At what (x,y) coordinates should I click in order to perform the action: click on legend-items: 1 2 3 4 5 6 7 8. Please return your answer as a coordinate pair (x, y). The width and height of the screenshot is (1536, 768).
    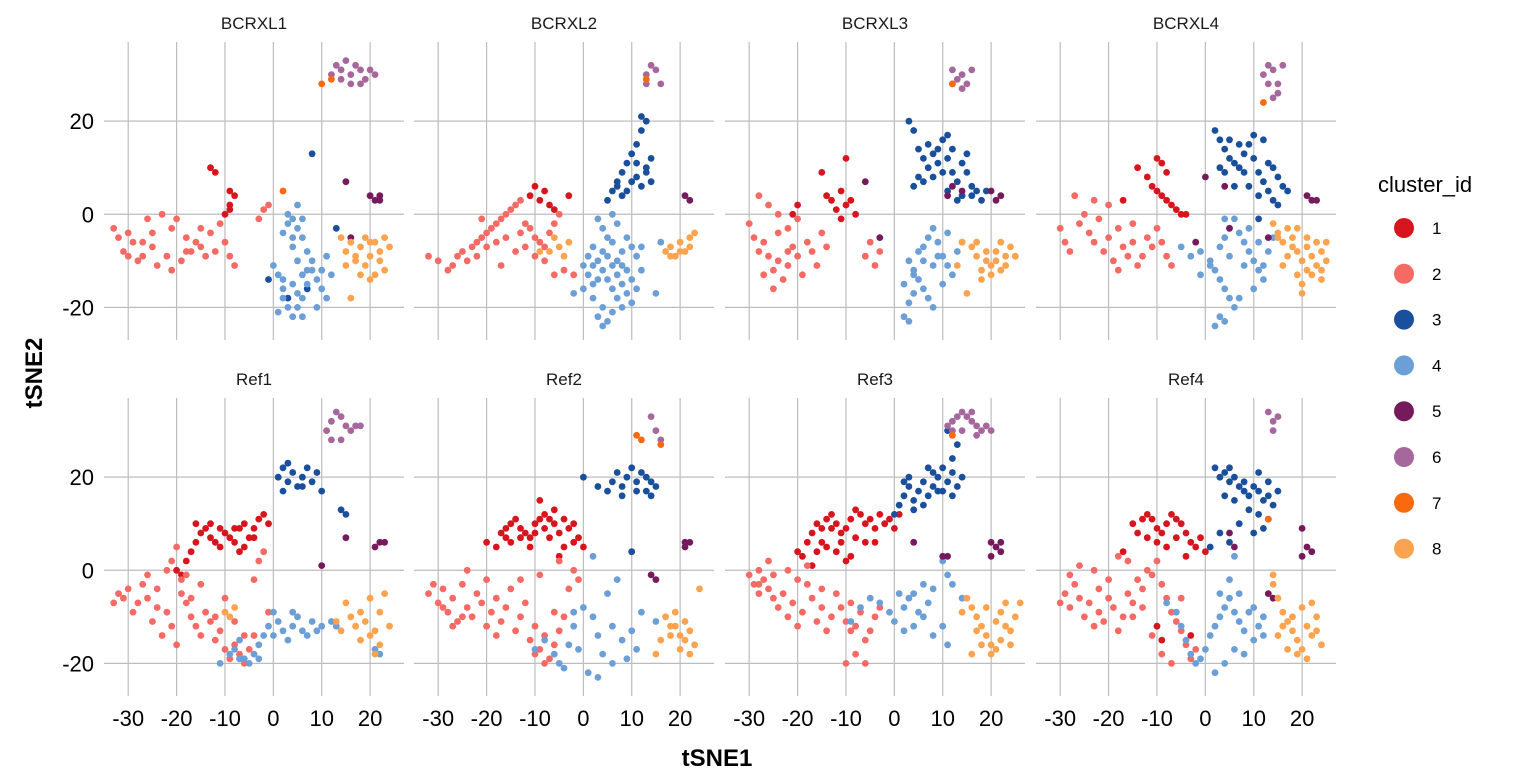
    Looking at the image, I should click on (1417, 388).